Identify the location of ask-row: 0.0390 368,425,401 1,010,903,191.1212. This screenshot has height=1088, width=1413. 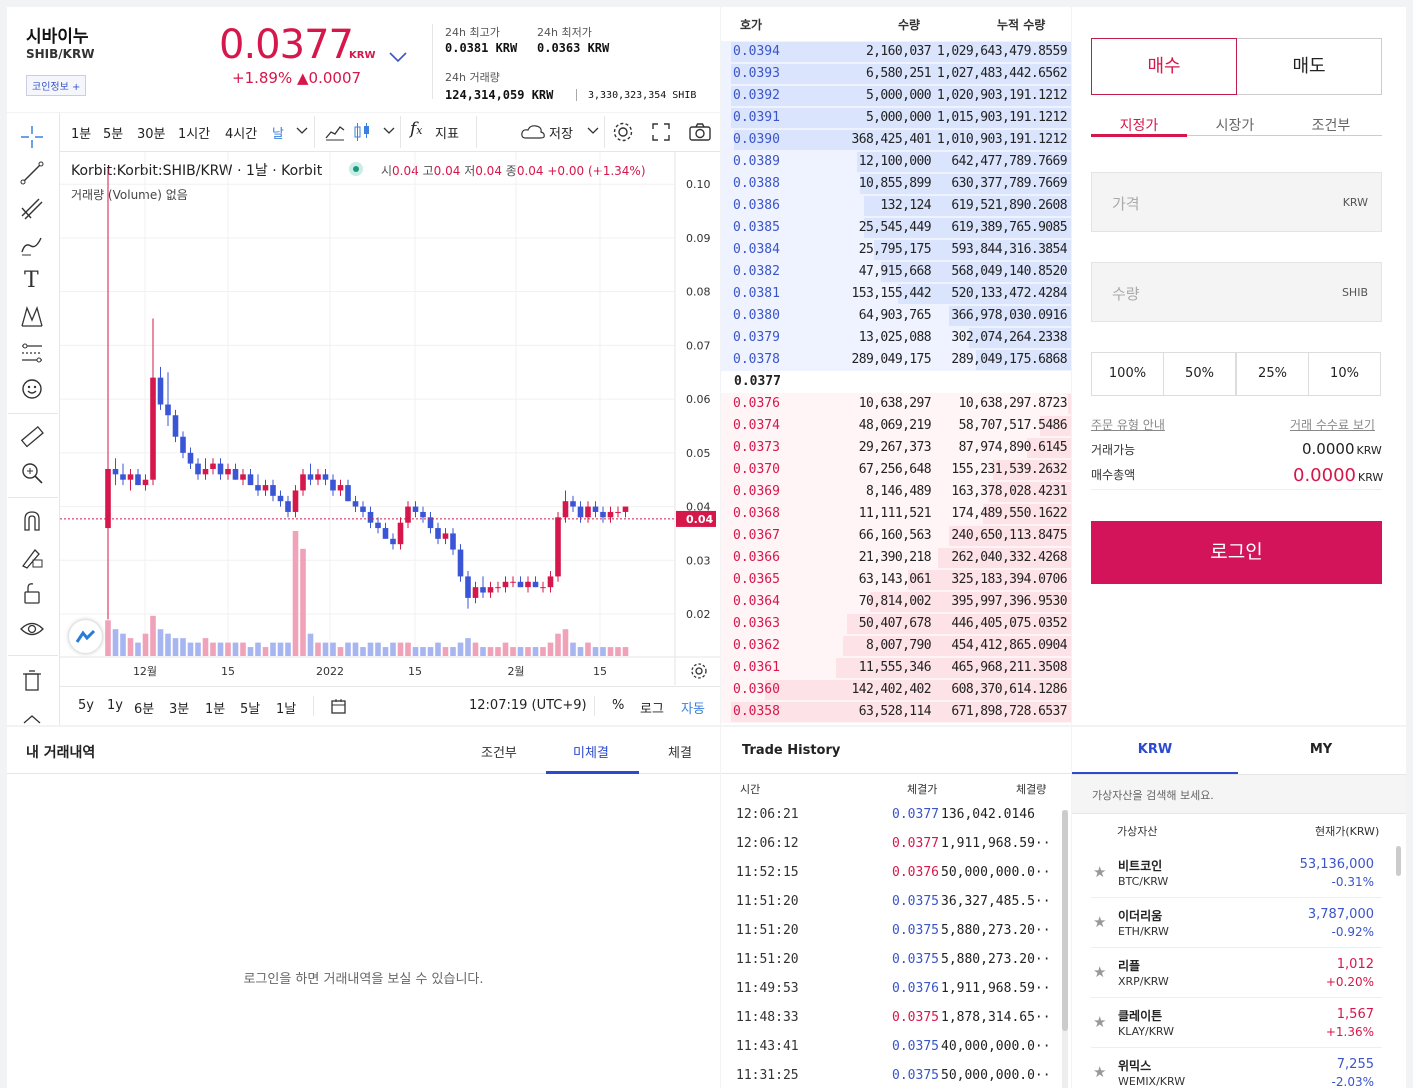
(896, 140).